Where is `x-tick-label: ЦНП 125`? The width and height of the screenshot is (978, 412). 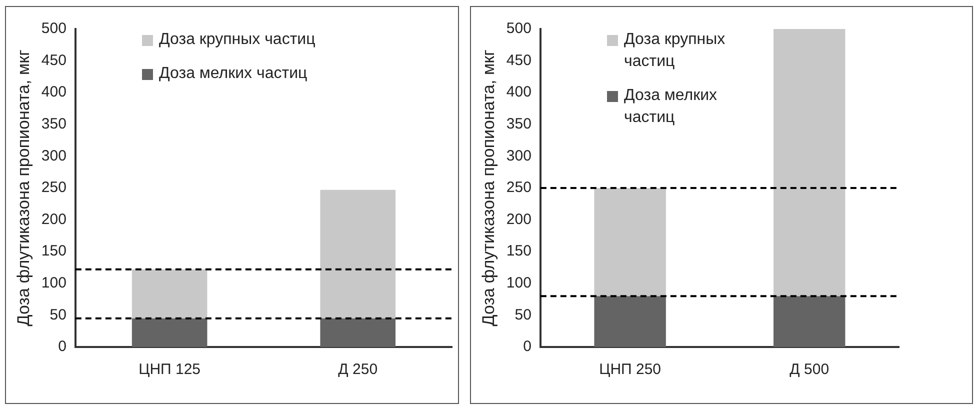
x-tick-label: ЦНП 125 is located at coordinates (169, 369).